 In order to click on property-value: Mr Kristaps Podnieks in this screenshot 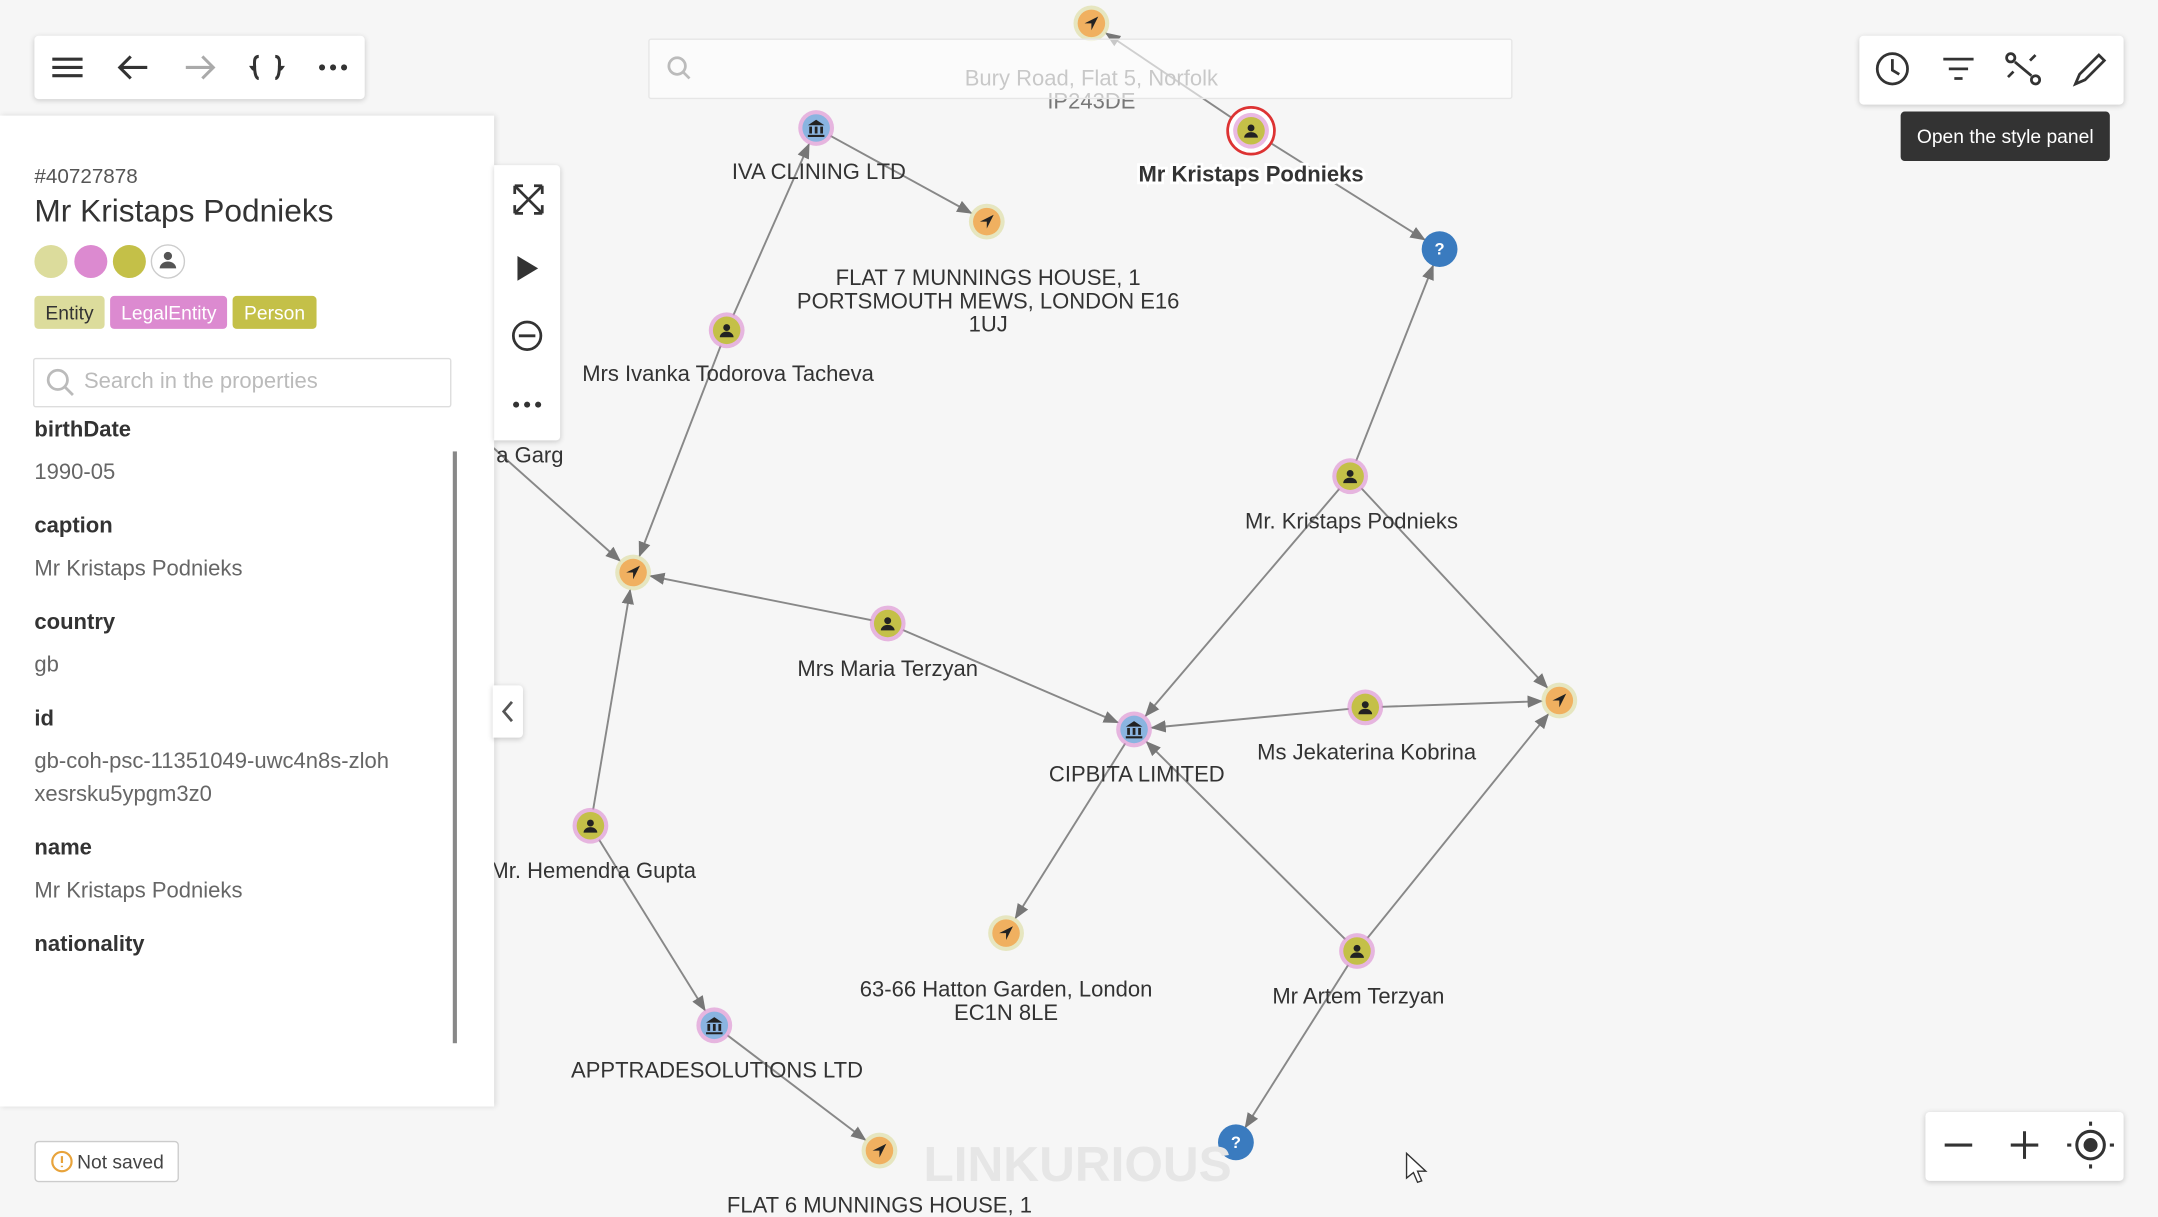, I will do `click(138, 891)`.